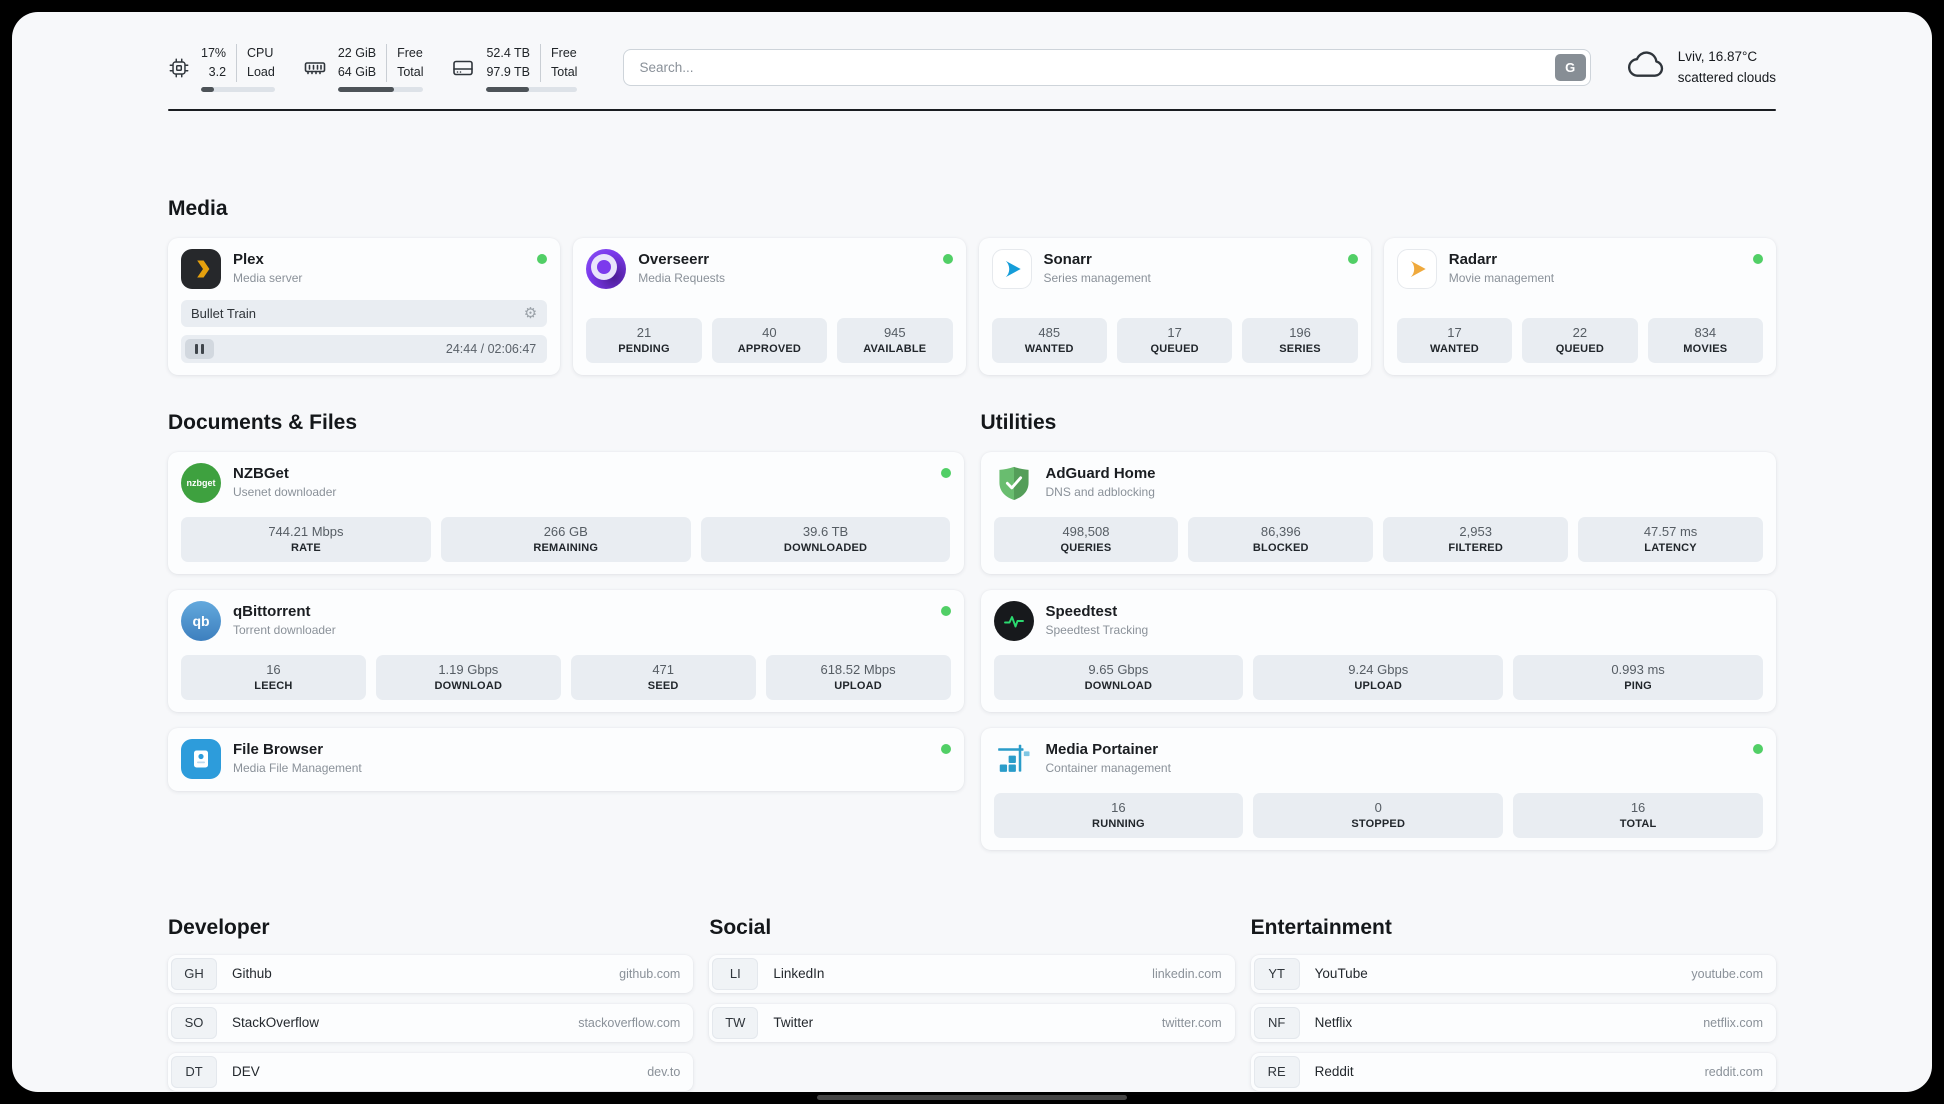 This screenshot has height=1104, width=1944. Describe the element at coordinates (199, 348) in the screenshot. I see `pause-icon` at that location.